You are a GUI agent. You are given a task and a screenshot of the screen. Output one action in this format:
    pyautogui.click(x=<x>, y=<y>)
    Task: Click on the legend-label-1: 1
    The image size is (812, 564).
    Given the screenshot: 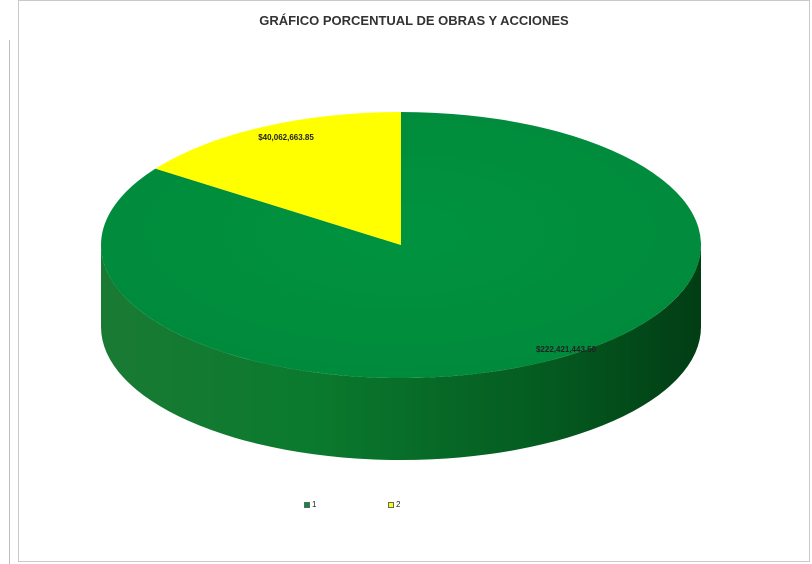 What is the action you would take?
    pyautogui.click(x=314, y=504)
    